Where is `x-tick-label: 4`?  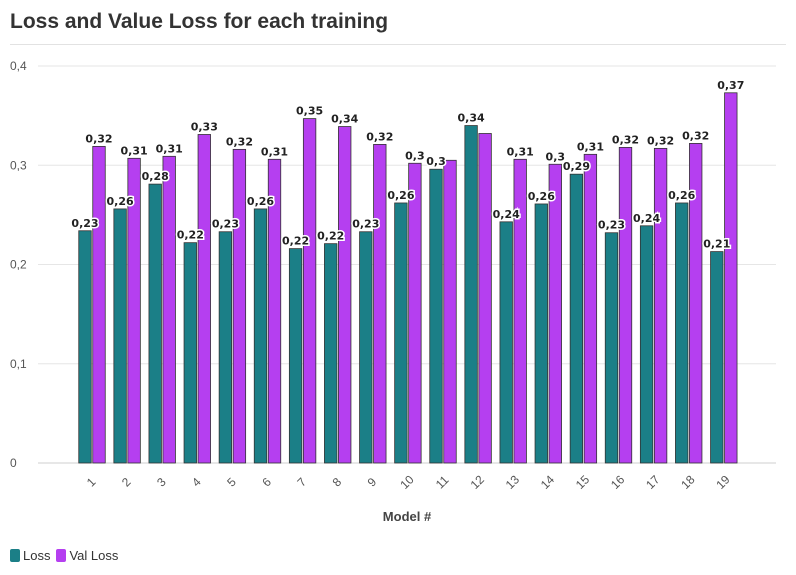
x-tick-label: 4 is located at coordinates (196, 482).